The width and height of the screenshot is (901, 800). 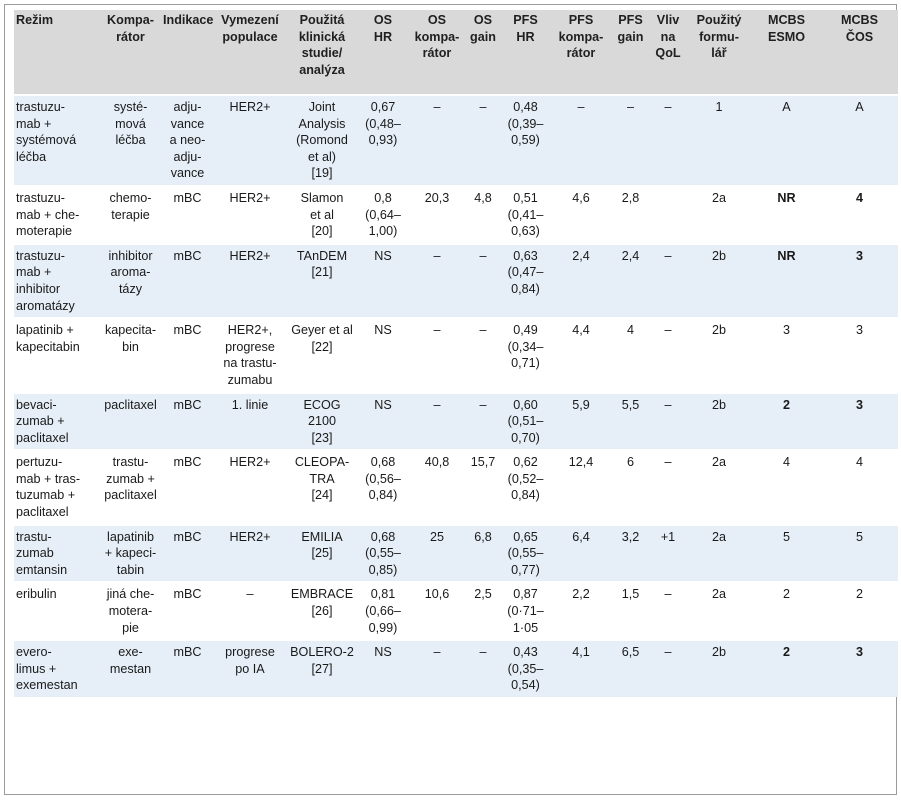 I want to click on cell-text: +1, so click(x=668, y=536).